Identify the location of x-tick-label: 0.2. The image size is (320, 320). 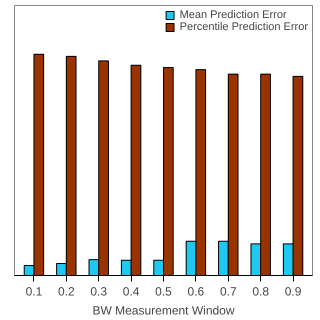
(66, 291).